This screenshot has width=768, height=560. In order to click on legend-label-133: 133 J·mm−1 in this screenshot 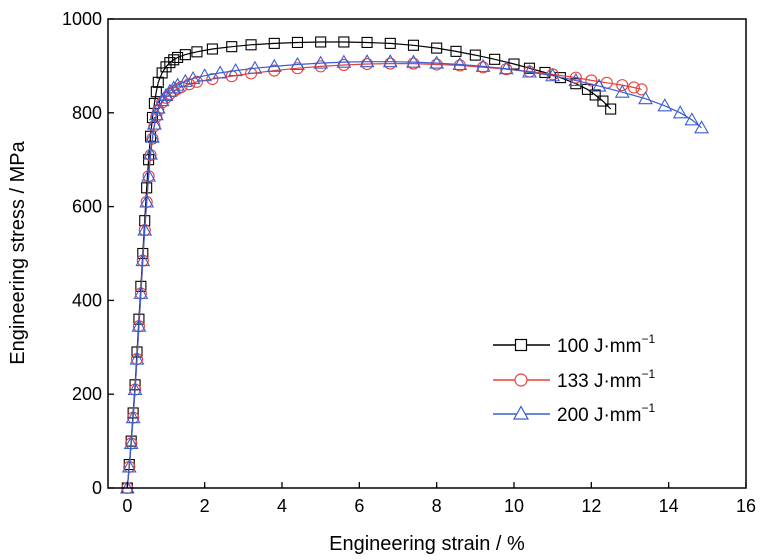, I will do `click(606, 379)`.